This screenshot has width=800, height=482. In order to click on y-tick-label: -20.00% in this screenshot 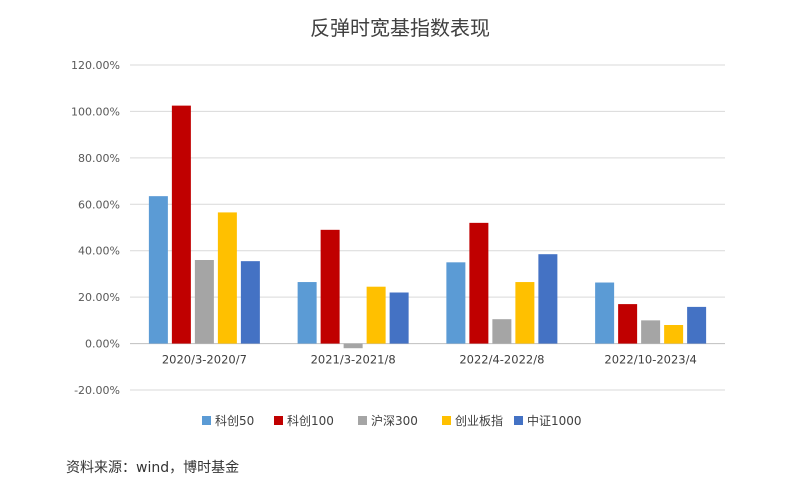, I will do `click(97, 390)`.